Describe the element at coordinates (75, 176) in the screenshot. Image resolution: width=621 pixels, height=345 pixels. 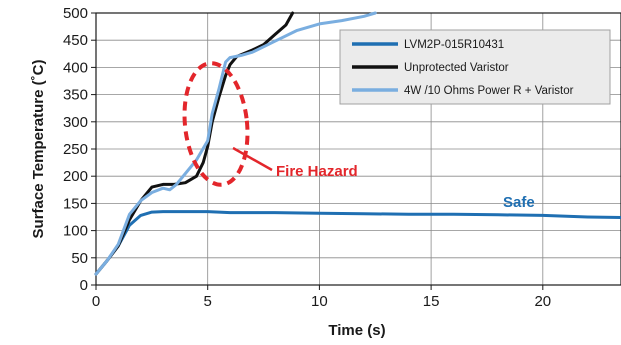
I see `y-tick-label: 200` at that location.